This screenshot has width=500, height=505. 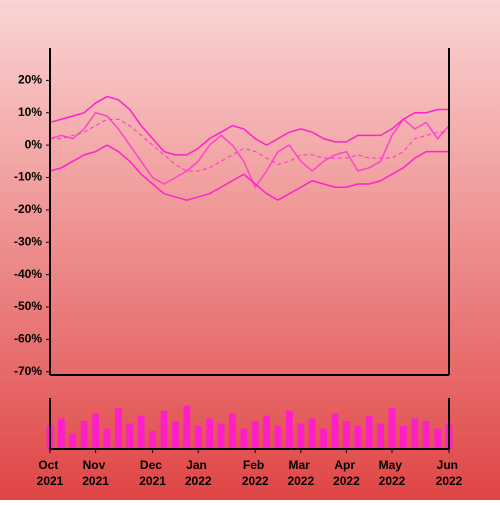 I want to click on y-tick-label: 20%, so click(x=30, y=80).